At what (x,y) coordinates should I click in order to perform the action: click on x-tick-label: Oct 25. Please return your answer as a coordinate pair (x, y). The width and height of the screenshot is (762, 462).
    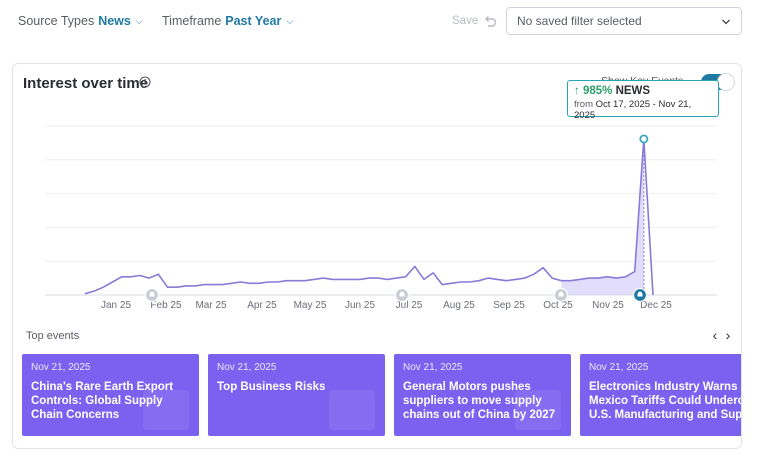
    Looking at the image, I should click on (558, 305).